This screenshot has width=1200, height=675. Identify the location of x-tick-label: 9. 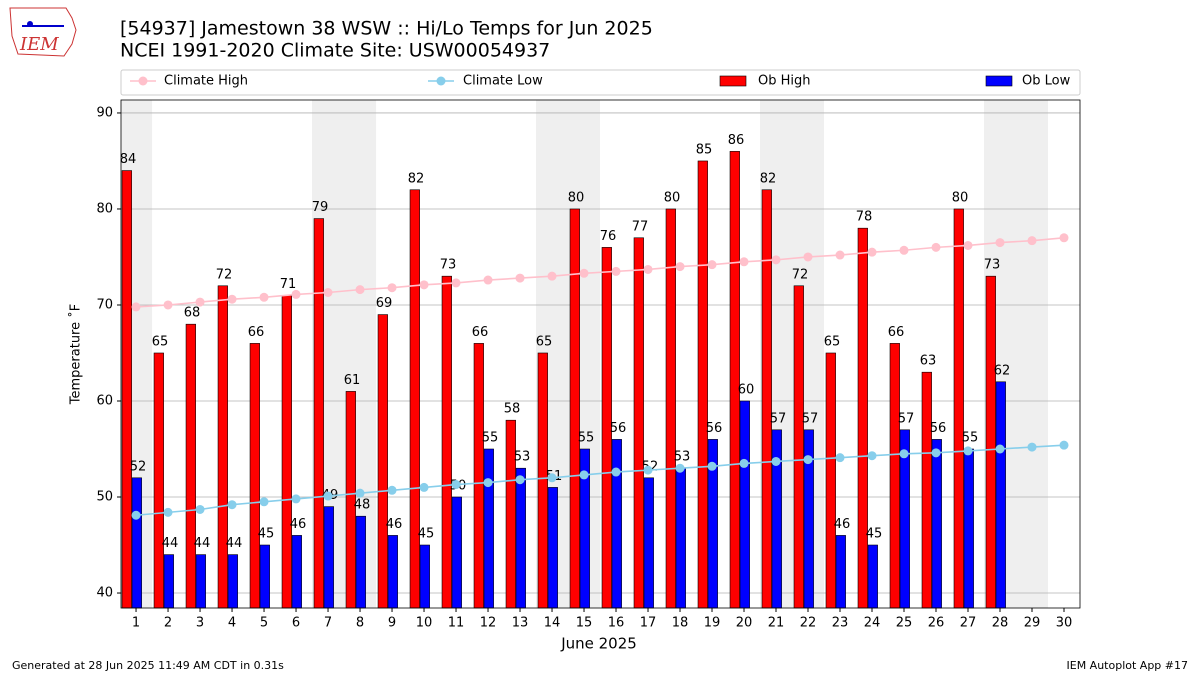
(392, 623).